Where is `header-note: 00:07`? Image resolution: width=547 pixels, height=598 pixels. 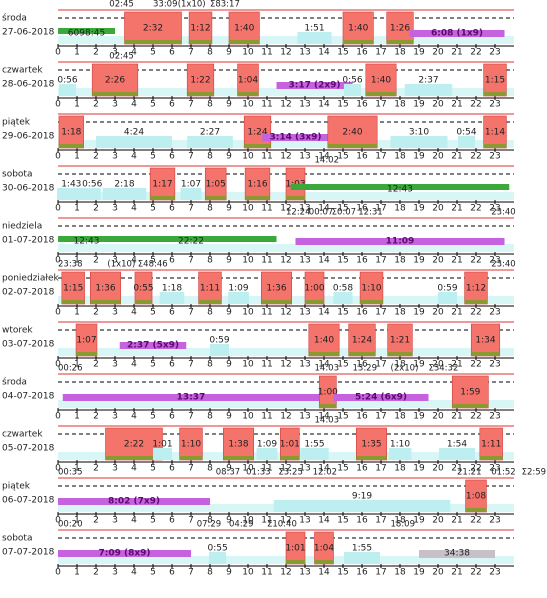
header-note: 00:07 is located at coordinates (321, 213).